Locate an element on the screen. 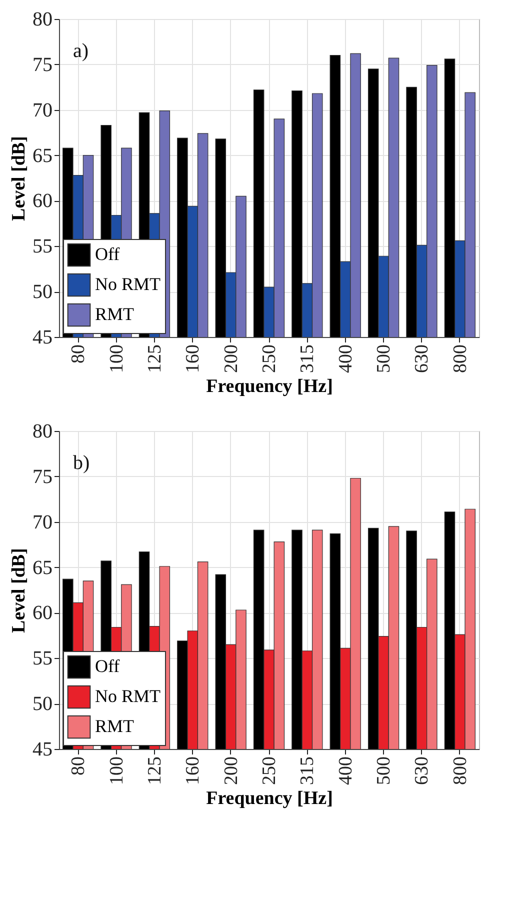  annotation: b) is located at coordinates (81, 463).